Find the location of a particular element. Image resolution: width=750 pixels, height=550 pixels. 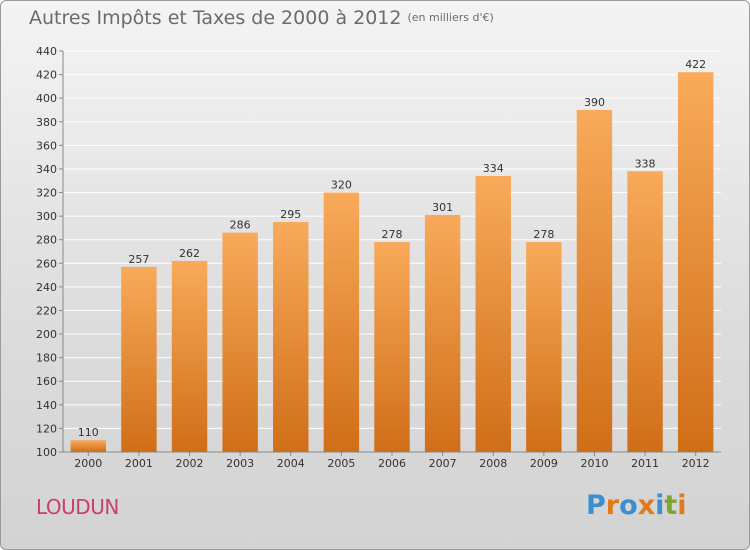

y-tick-label: 120 is located at coordinates (46, 428).